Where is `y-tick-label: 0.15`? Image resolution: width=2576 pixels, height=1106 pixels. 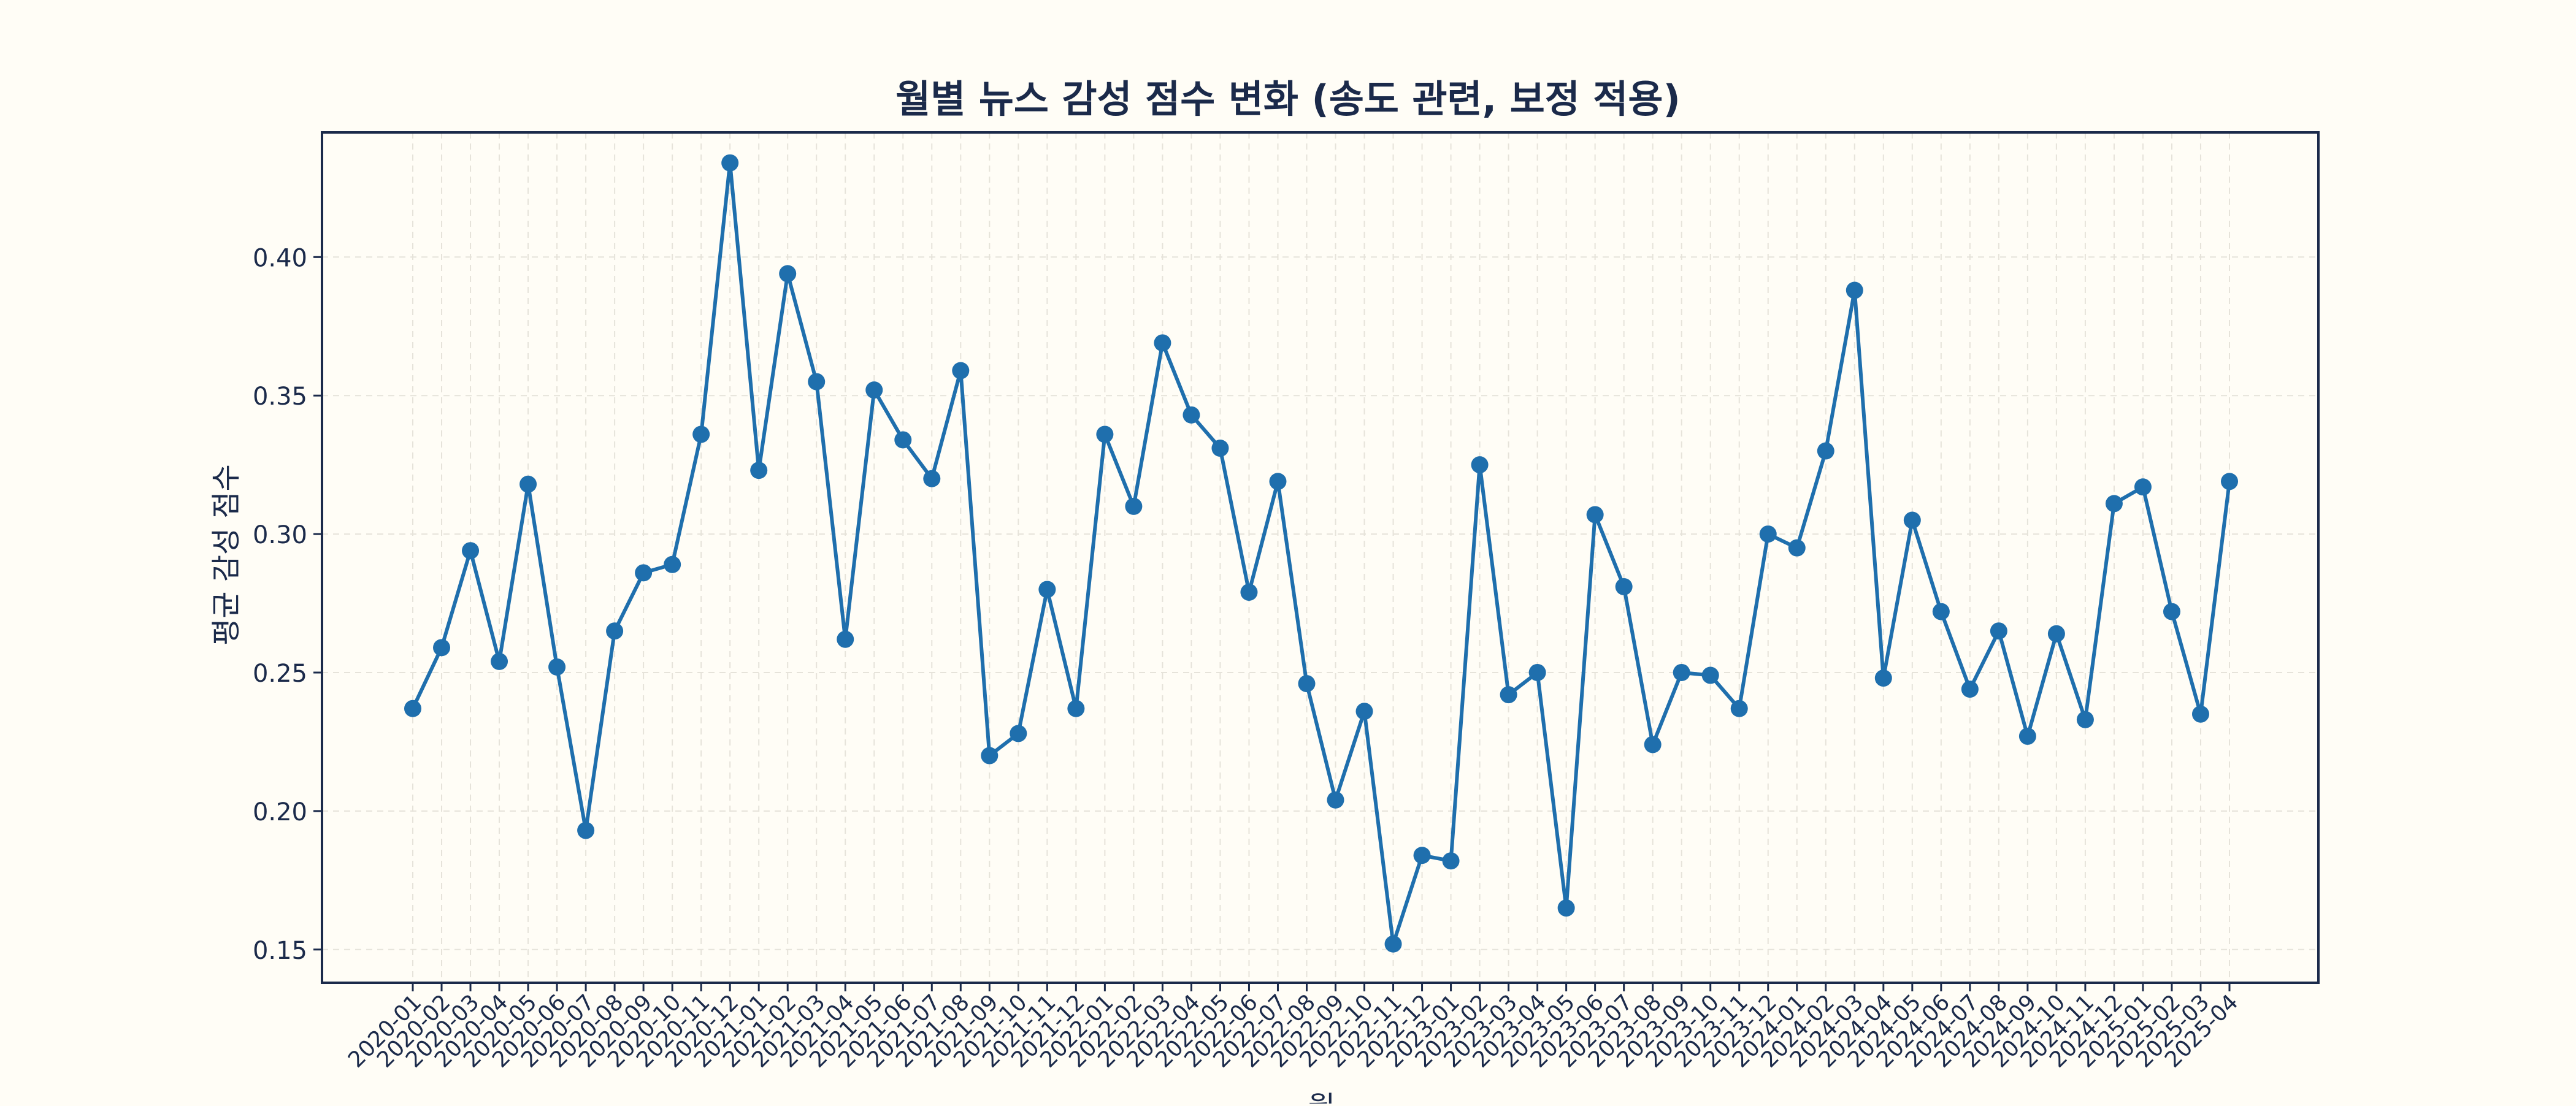
y-tick-label: 0.15 is located at coordinates (280, 951).